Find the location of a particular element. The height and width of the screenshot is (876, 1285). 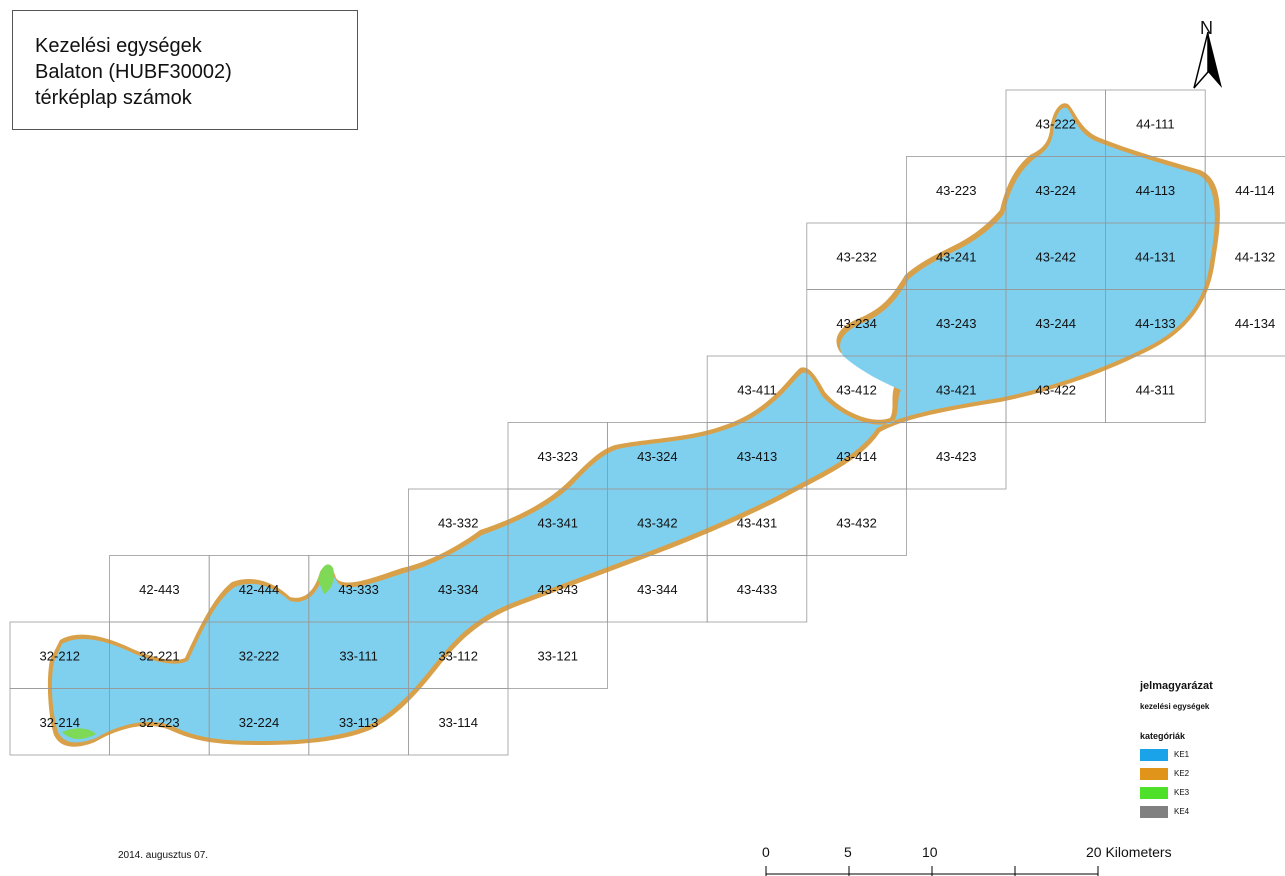

map-sheet-label: 43-413 is located at coordinates (757, 456).